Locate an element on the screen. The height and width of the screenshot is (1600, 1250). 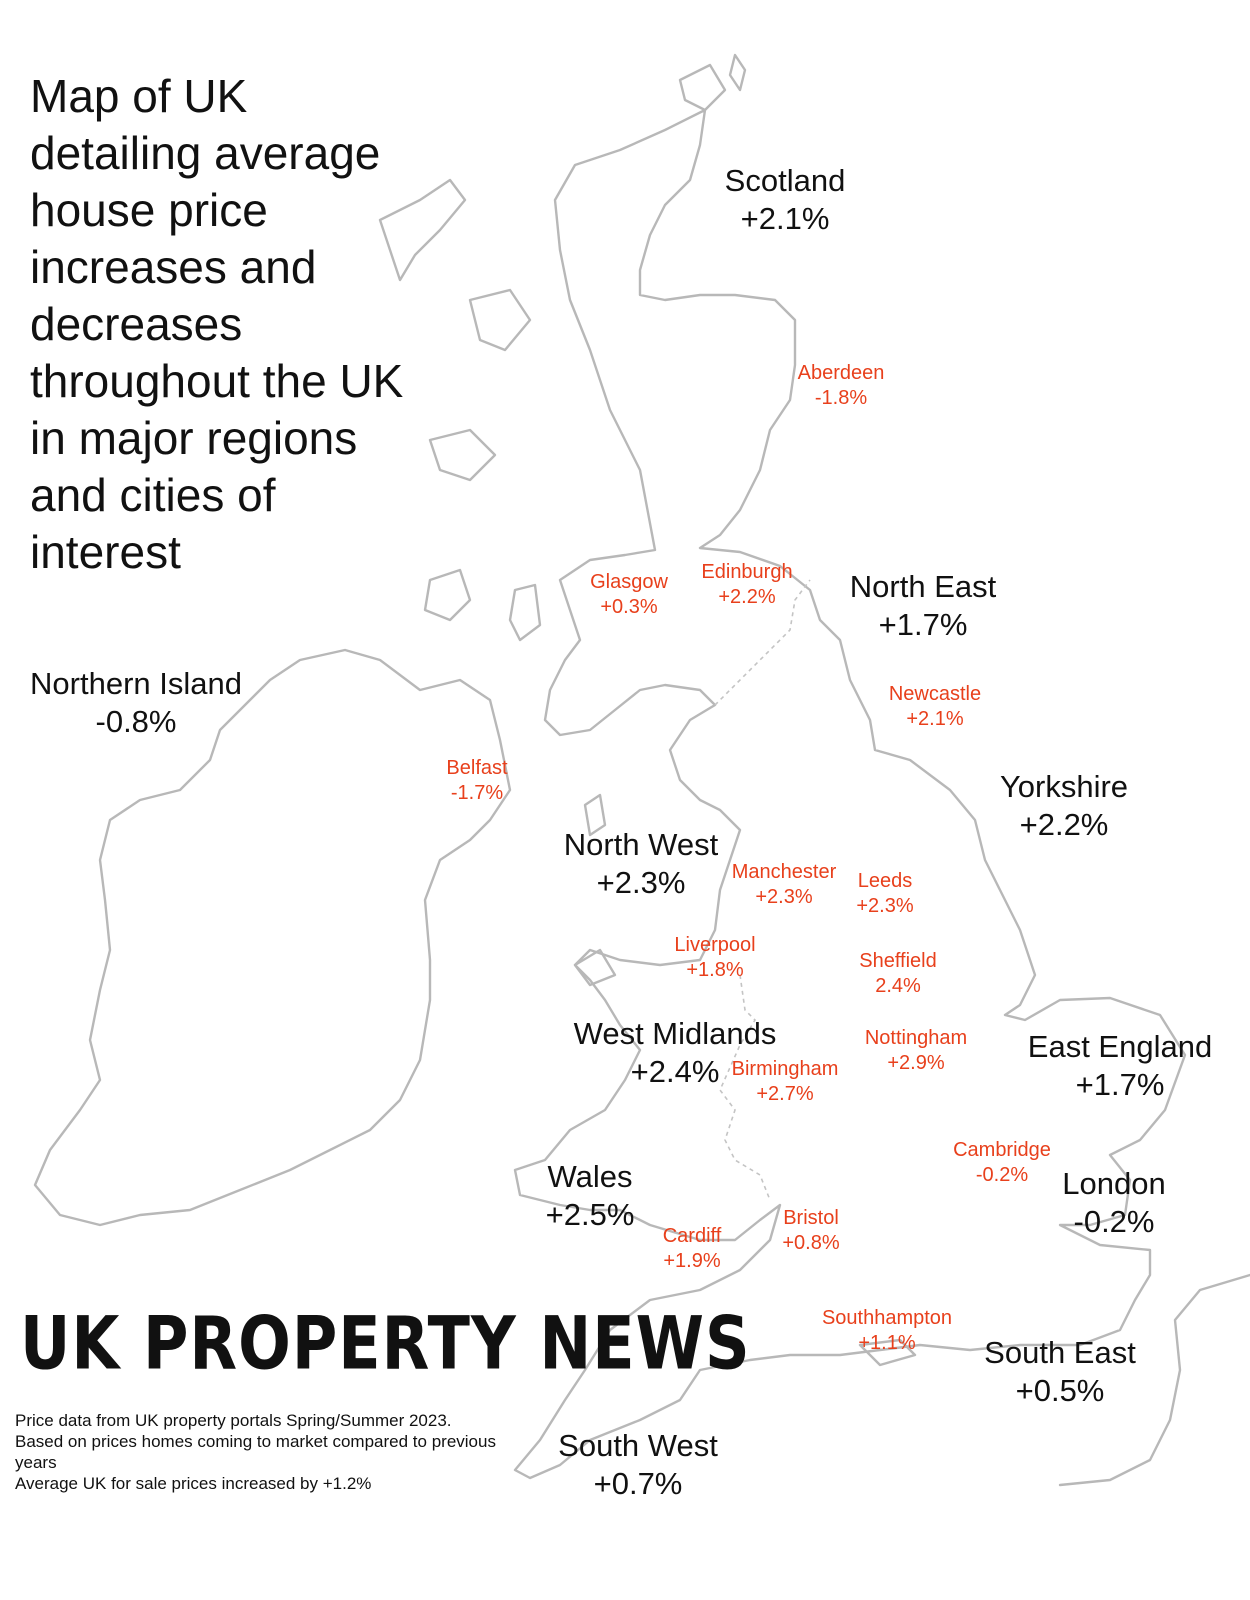
region-name: Wales is located at coordinates (590, 1176).